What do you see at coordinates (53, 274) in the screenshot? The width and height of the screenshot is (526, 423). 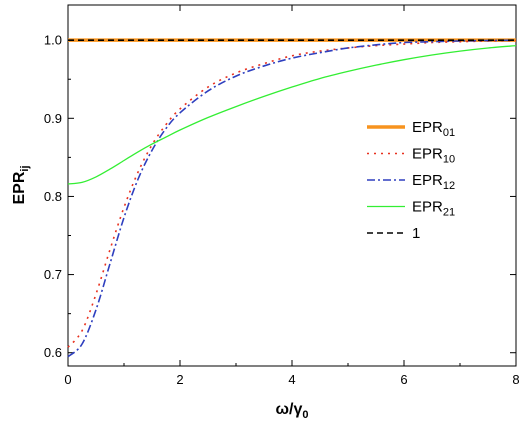 I see `y-tick-label: 0.7` at bounding box center [53, 274].